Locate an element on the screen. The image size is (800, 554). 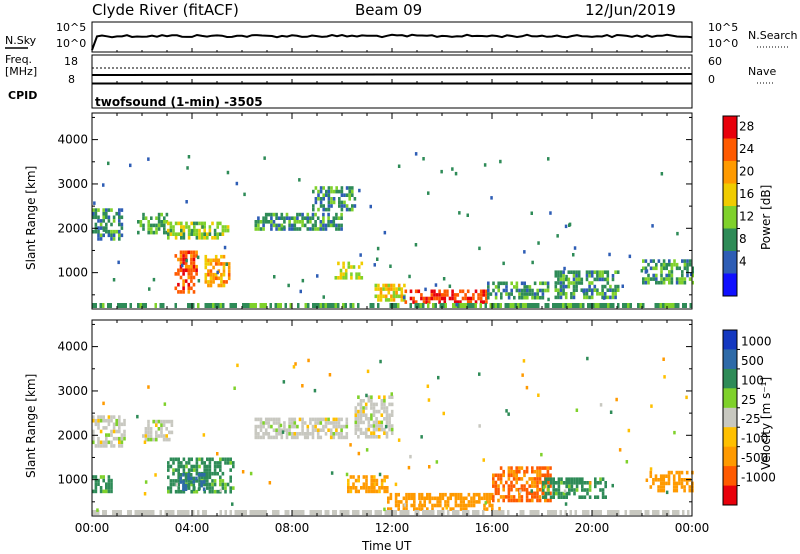
colorbar-tick-label: 25 is located at coordinates (748, 400).